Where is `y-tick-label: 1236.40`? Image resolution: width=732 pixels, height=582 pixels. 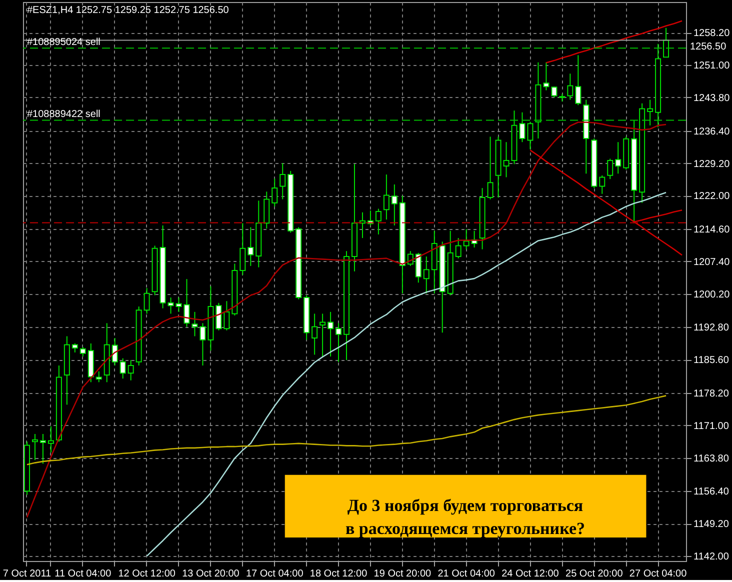 y-tick-label: 1236.40 is located at coordinates (712, 132).